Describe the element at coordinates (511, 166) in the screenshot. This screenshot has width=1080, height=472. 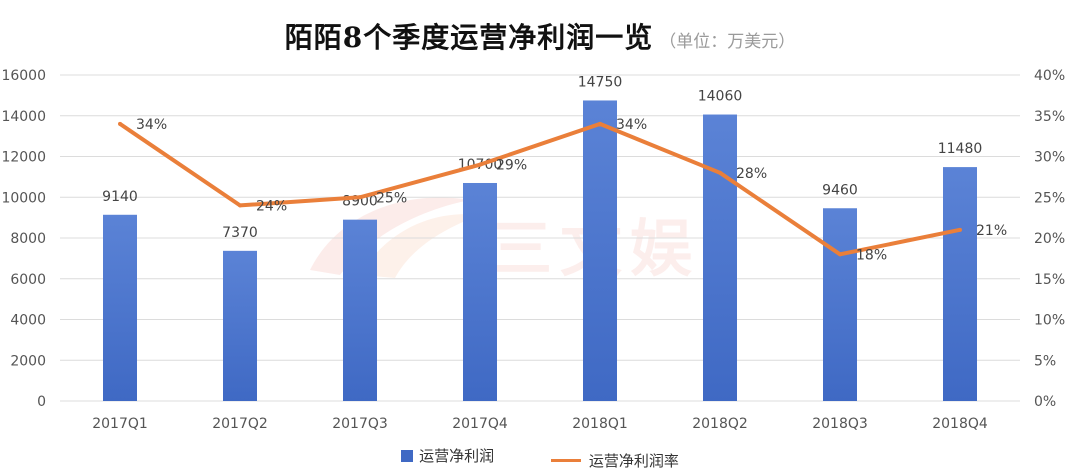
I see `line-value-label: 29%` at that location.